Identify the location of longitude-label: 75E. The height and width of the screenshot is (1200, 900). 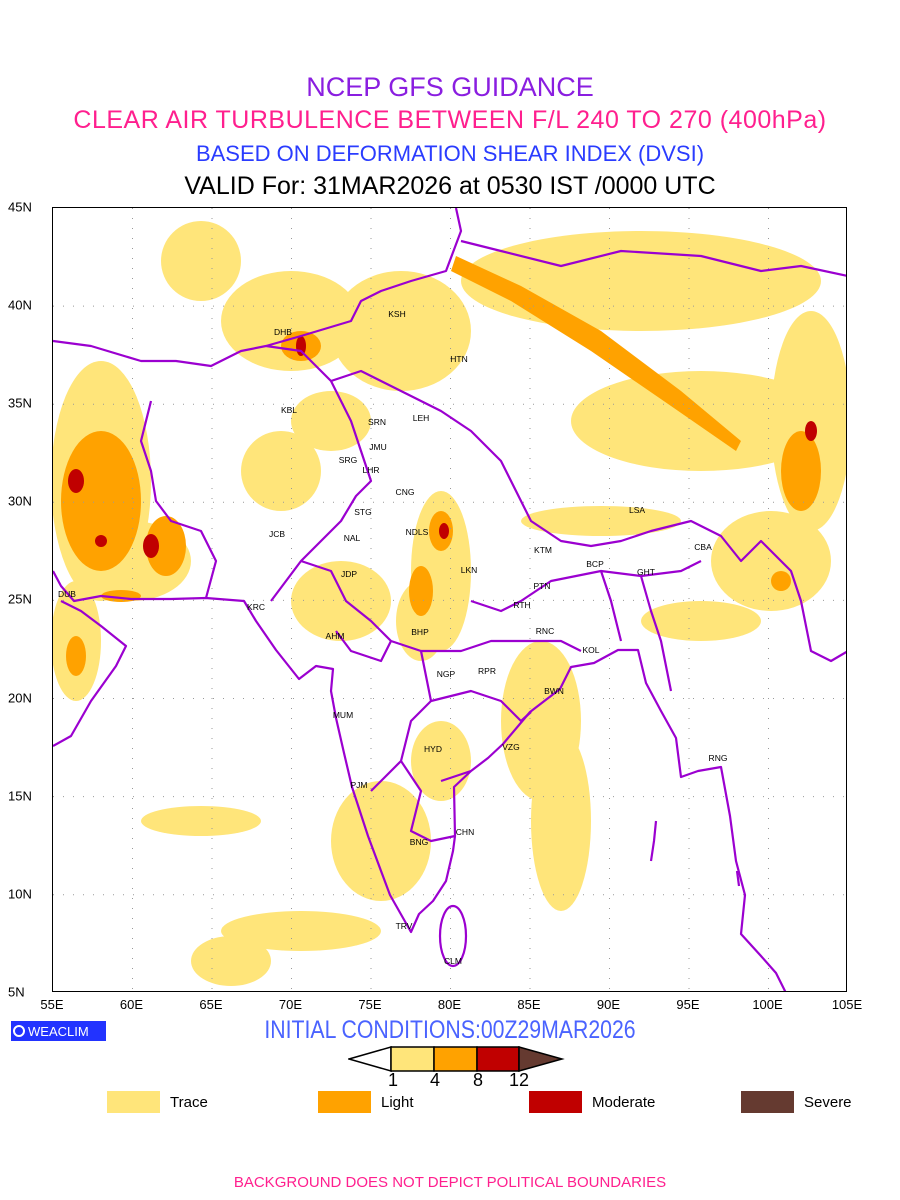
(370, 1004).